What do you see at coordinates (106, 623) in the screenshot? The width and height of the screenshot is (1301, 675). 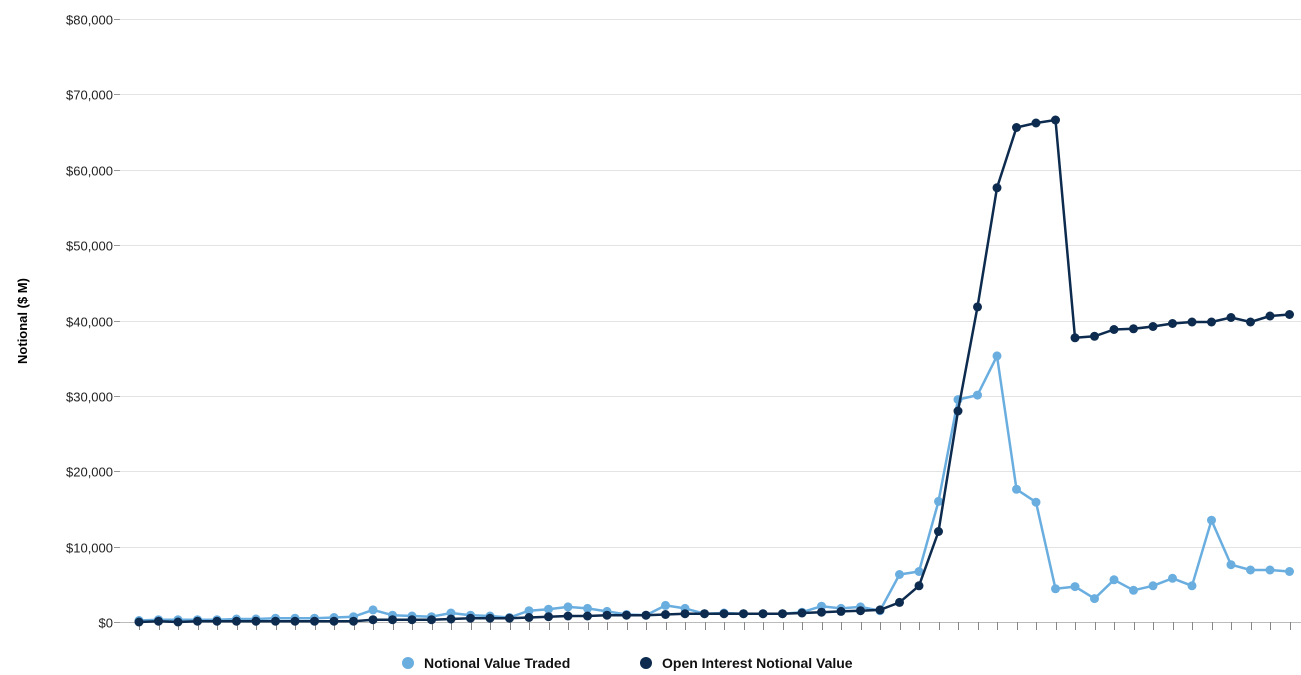 I see `y-tick-label: $0` at bounding box center [106, 623].